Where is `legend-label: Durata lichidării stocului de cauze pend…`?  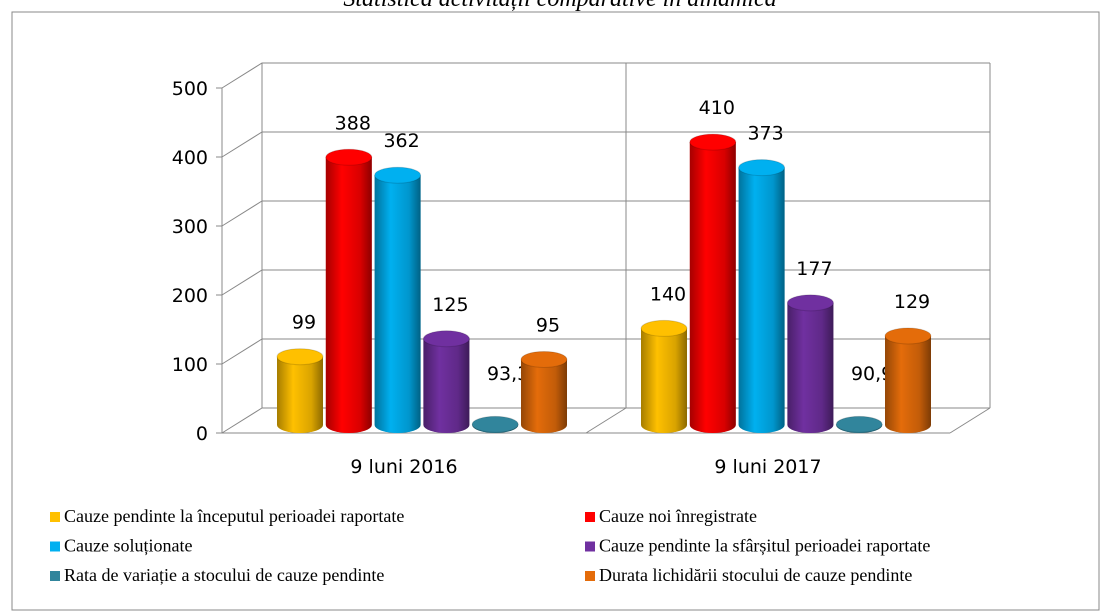 legend-label: Durata lichidării stocului de cauze pend… is located at coordinates (755, 575).